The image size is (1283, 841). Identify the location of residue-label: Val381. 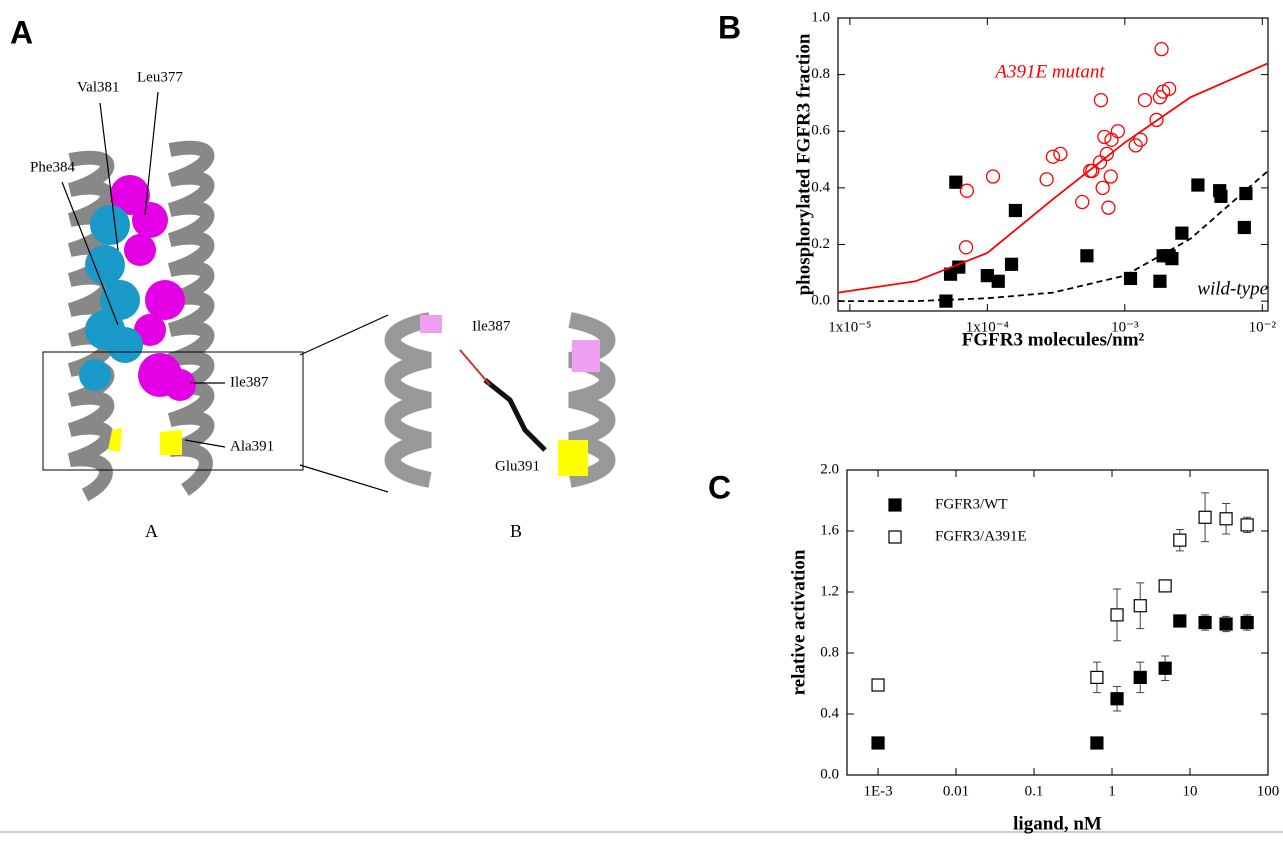
(98, 87).